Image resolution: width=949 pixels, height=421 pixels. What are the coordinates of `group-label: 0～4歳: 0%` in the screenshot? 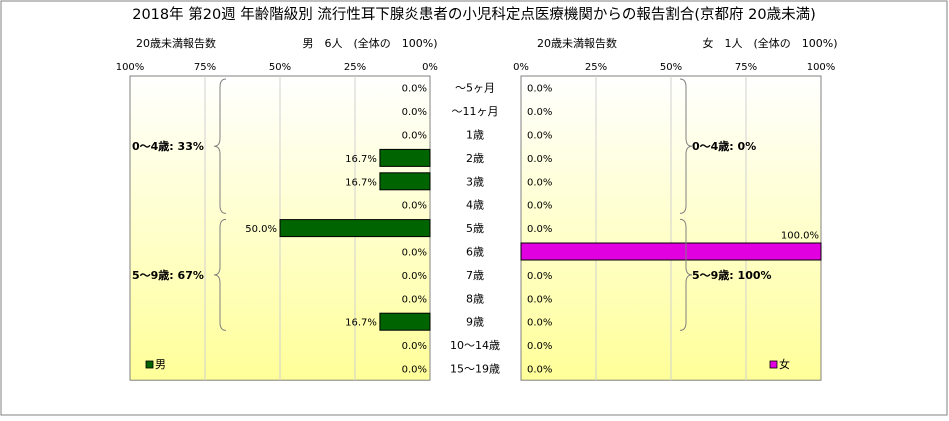 It's located at (724, 146).